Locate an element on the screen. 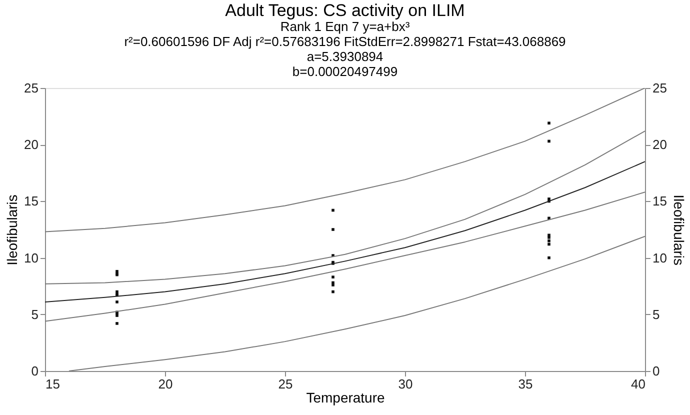 The height and width of the screenshot is (415, 690). x-tick-label: 40 is located at coordinates (638, 384).